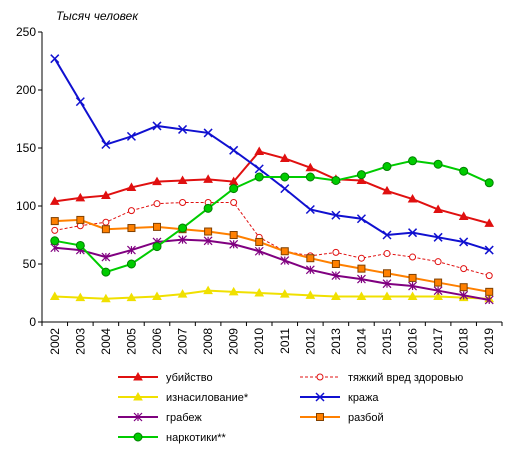 This screenshot has height=453, width=516. What do you see at coordinates (189, 378) in the screenshot?
I see `legend-label: убийство` at bounding box center [189, 378].